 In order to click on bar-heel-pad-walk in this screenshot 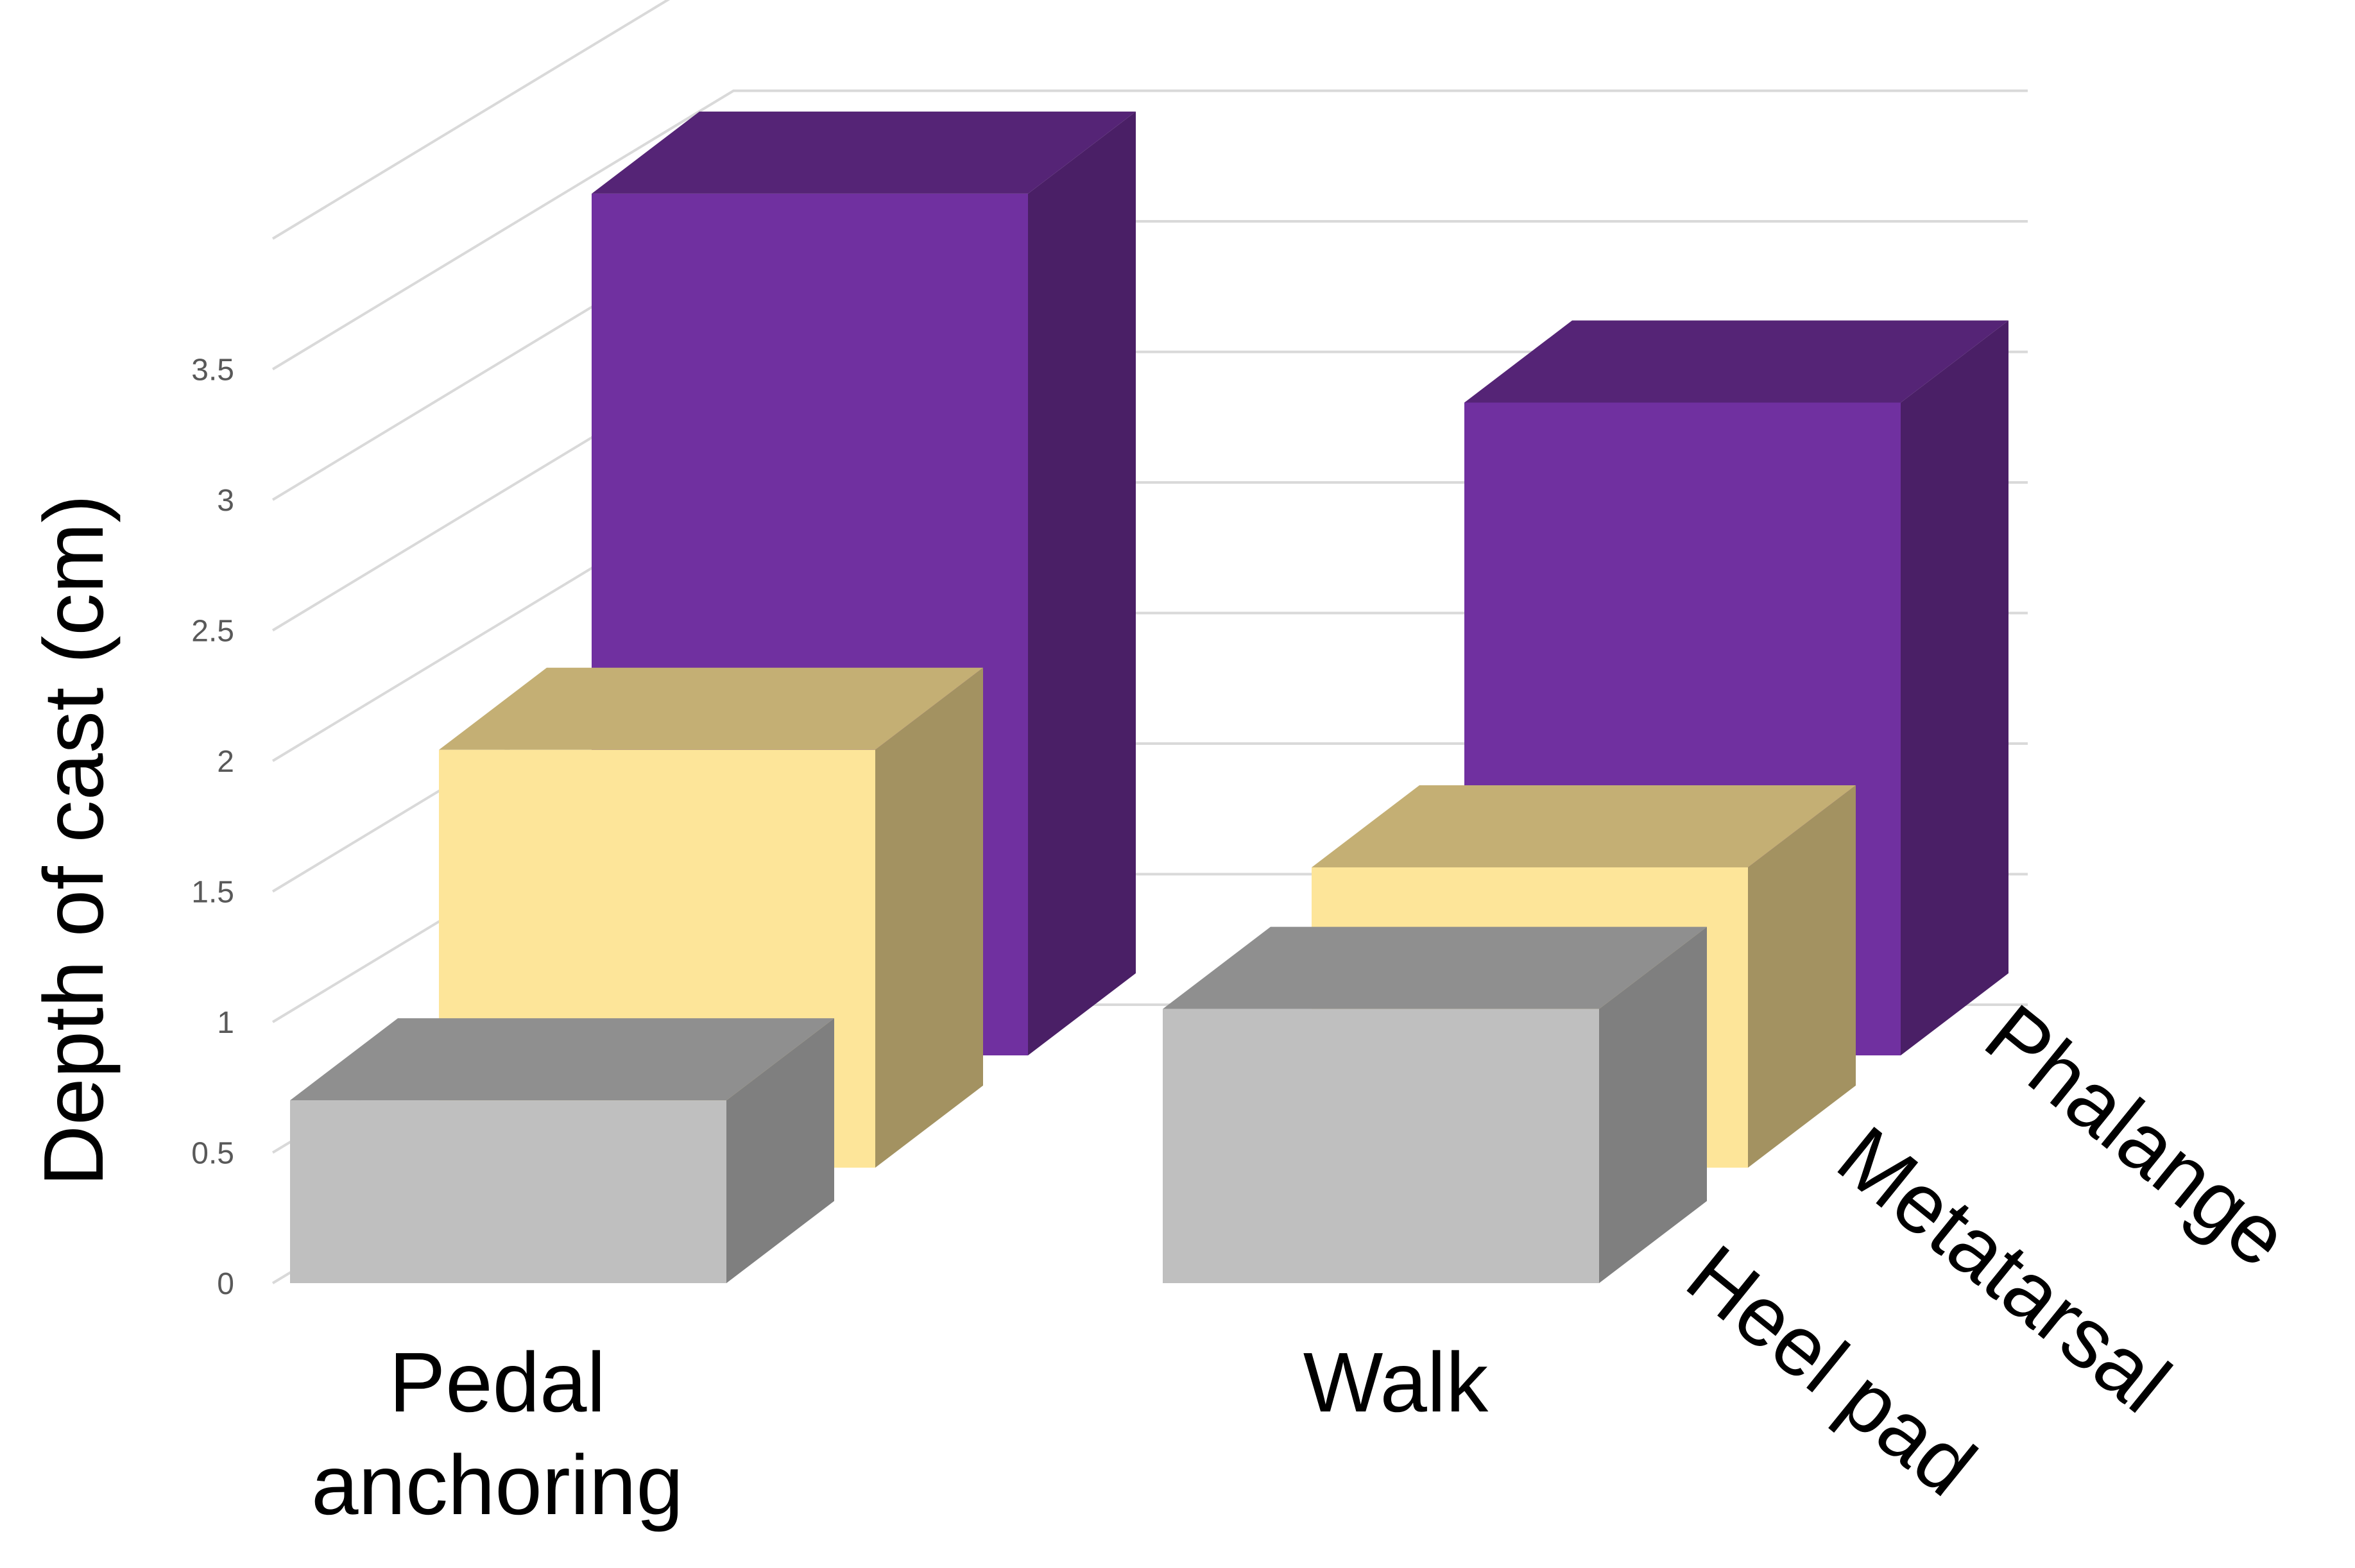, I will do `click(1435, 1104)`.